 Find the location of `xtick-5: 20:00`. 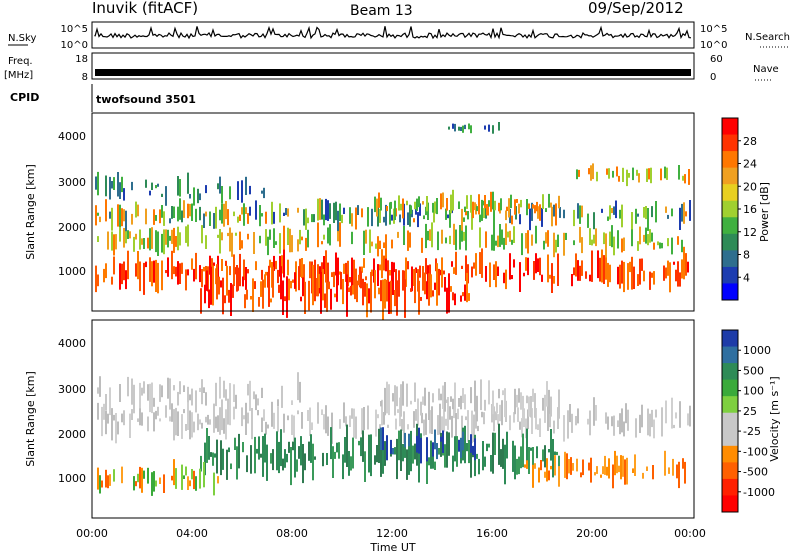

xtick-5: 20:00 is located at coordinates (592, 533).